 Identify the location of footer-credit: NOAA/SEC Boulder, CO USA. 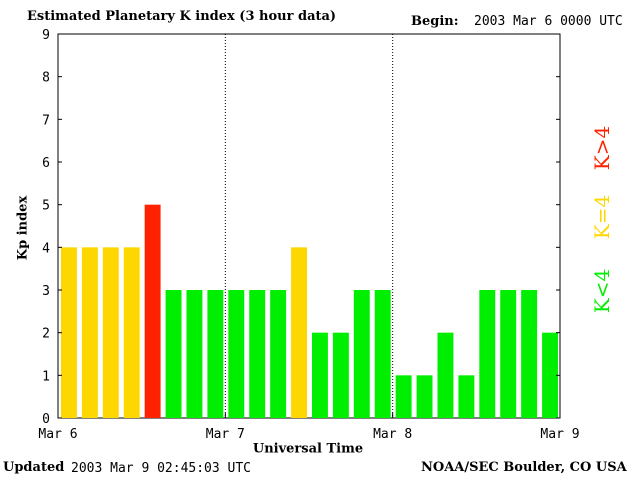
(524, 467).